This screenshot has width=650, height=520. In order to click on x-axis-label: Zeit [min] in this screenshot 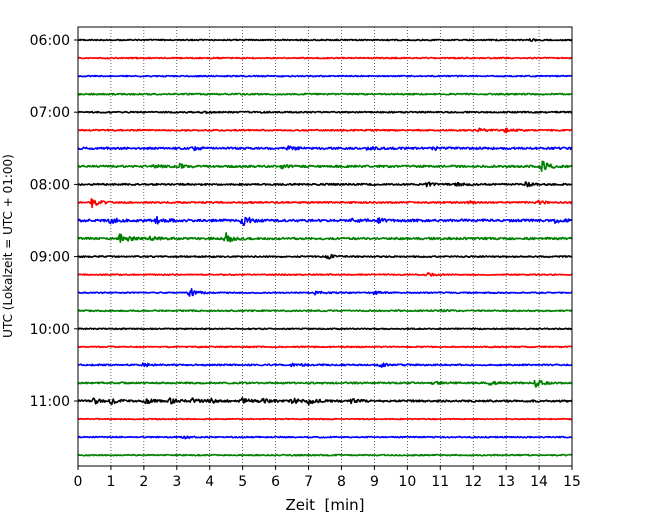, I will do `click(324, 505)`.